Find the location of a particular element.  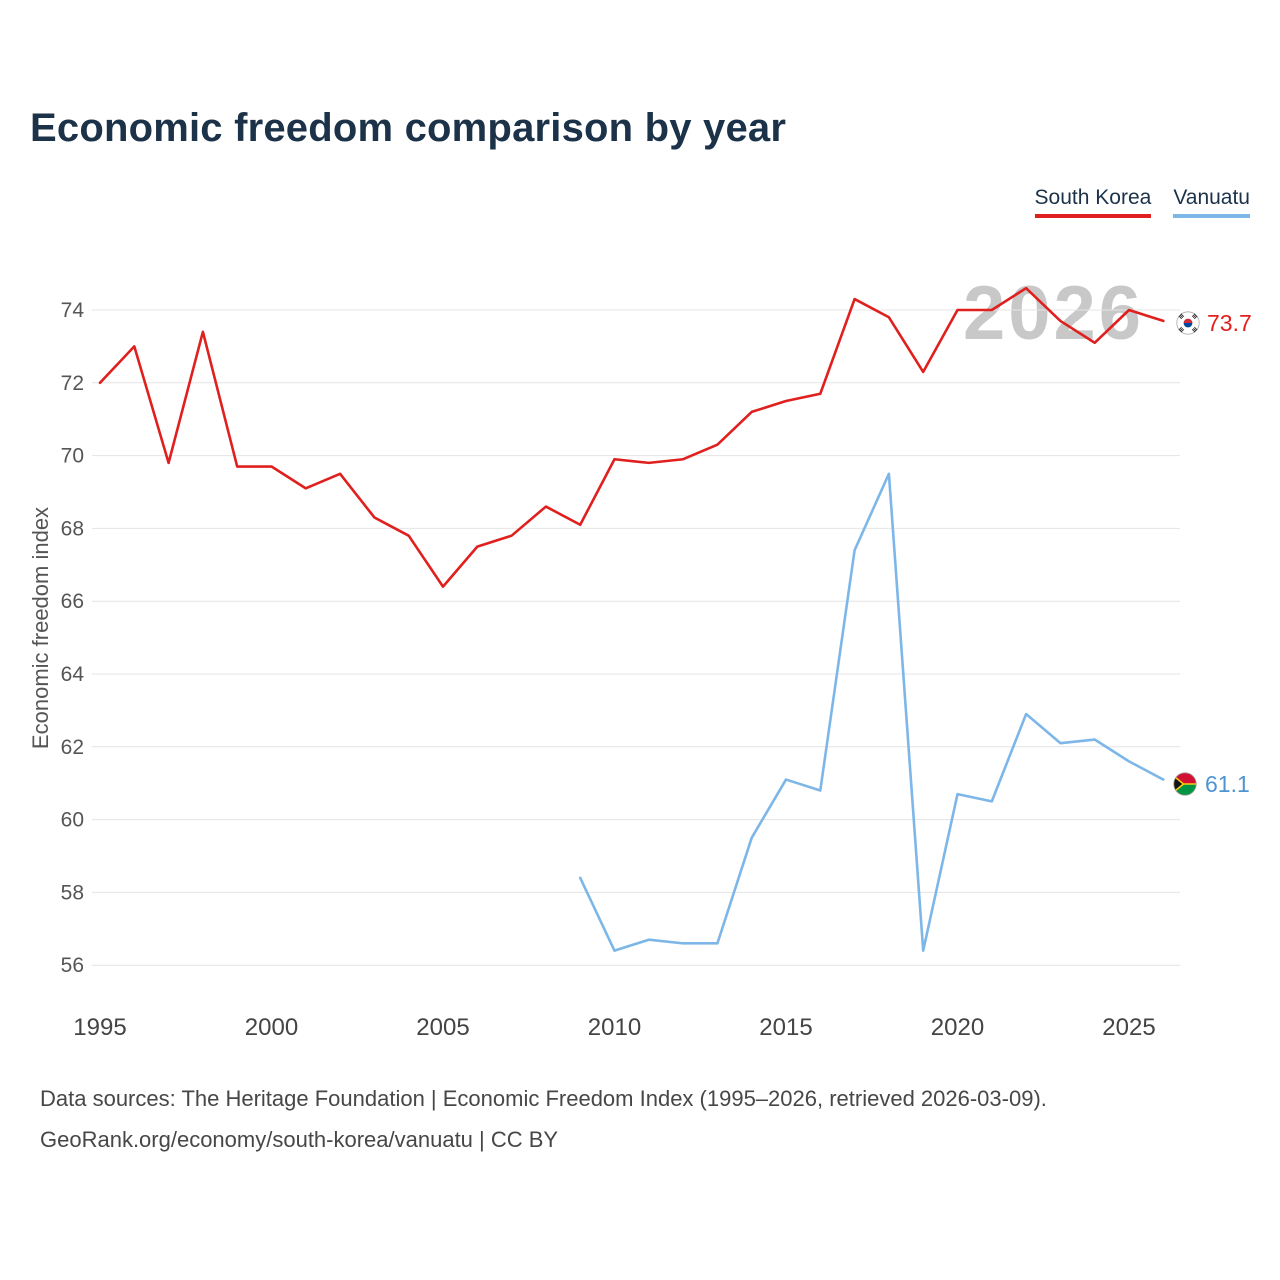

y-tick-label: 68 is located at coordinates (72, 528).